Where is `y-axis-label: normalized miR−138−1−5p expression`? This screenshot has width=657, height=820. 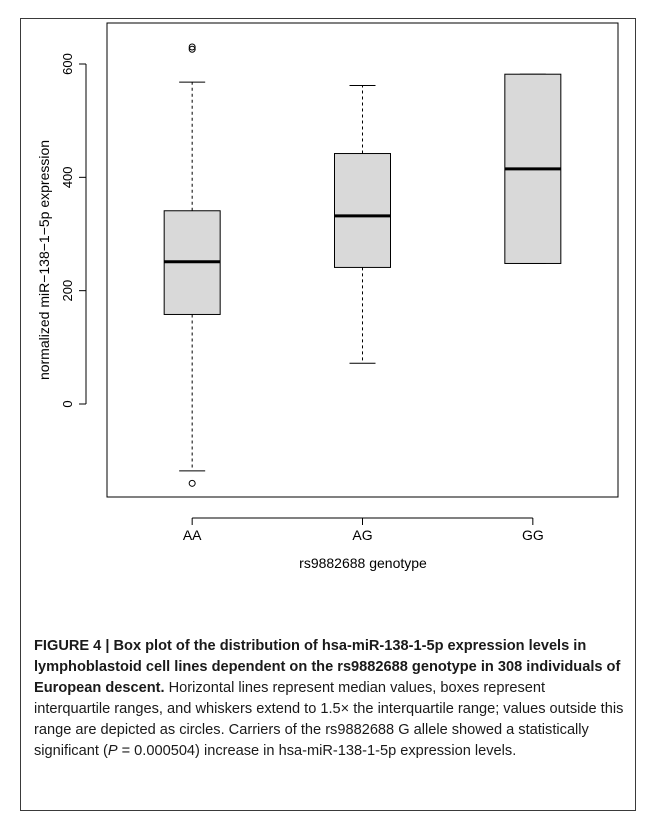 y-axis-label: normalized miR−138−1−5p expression is located at coordinates (44, 260).